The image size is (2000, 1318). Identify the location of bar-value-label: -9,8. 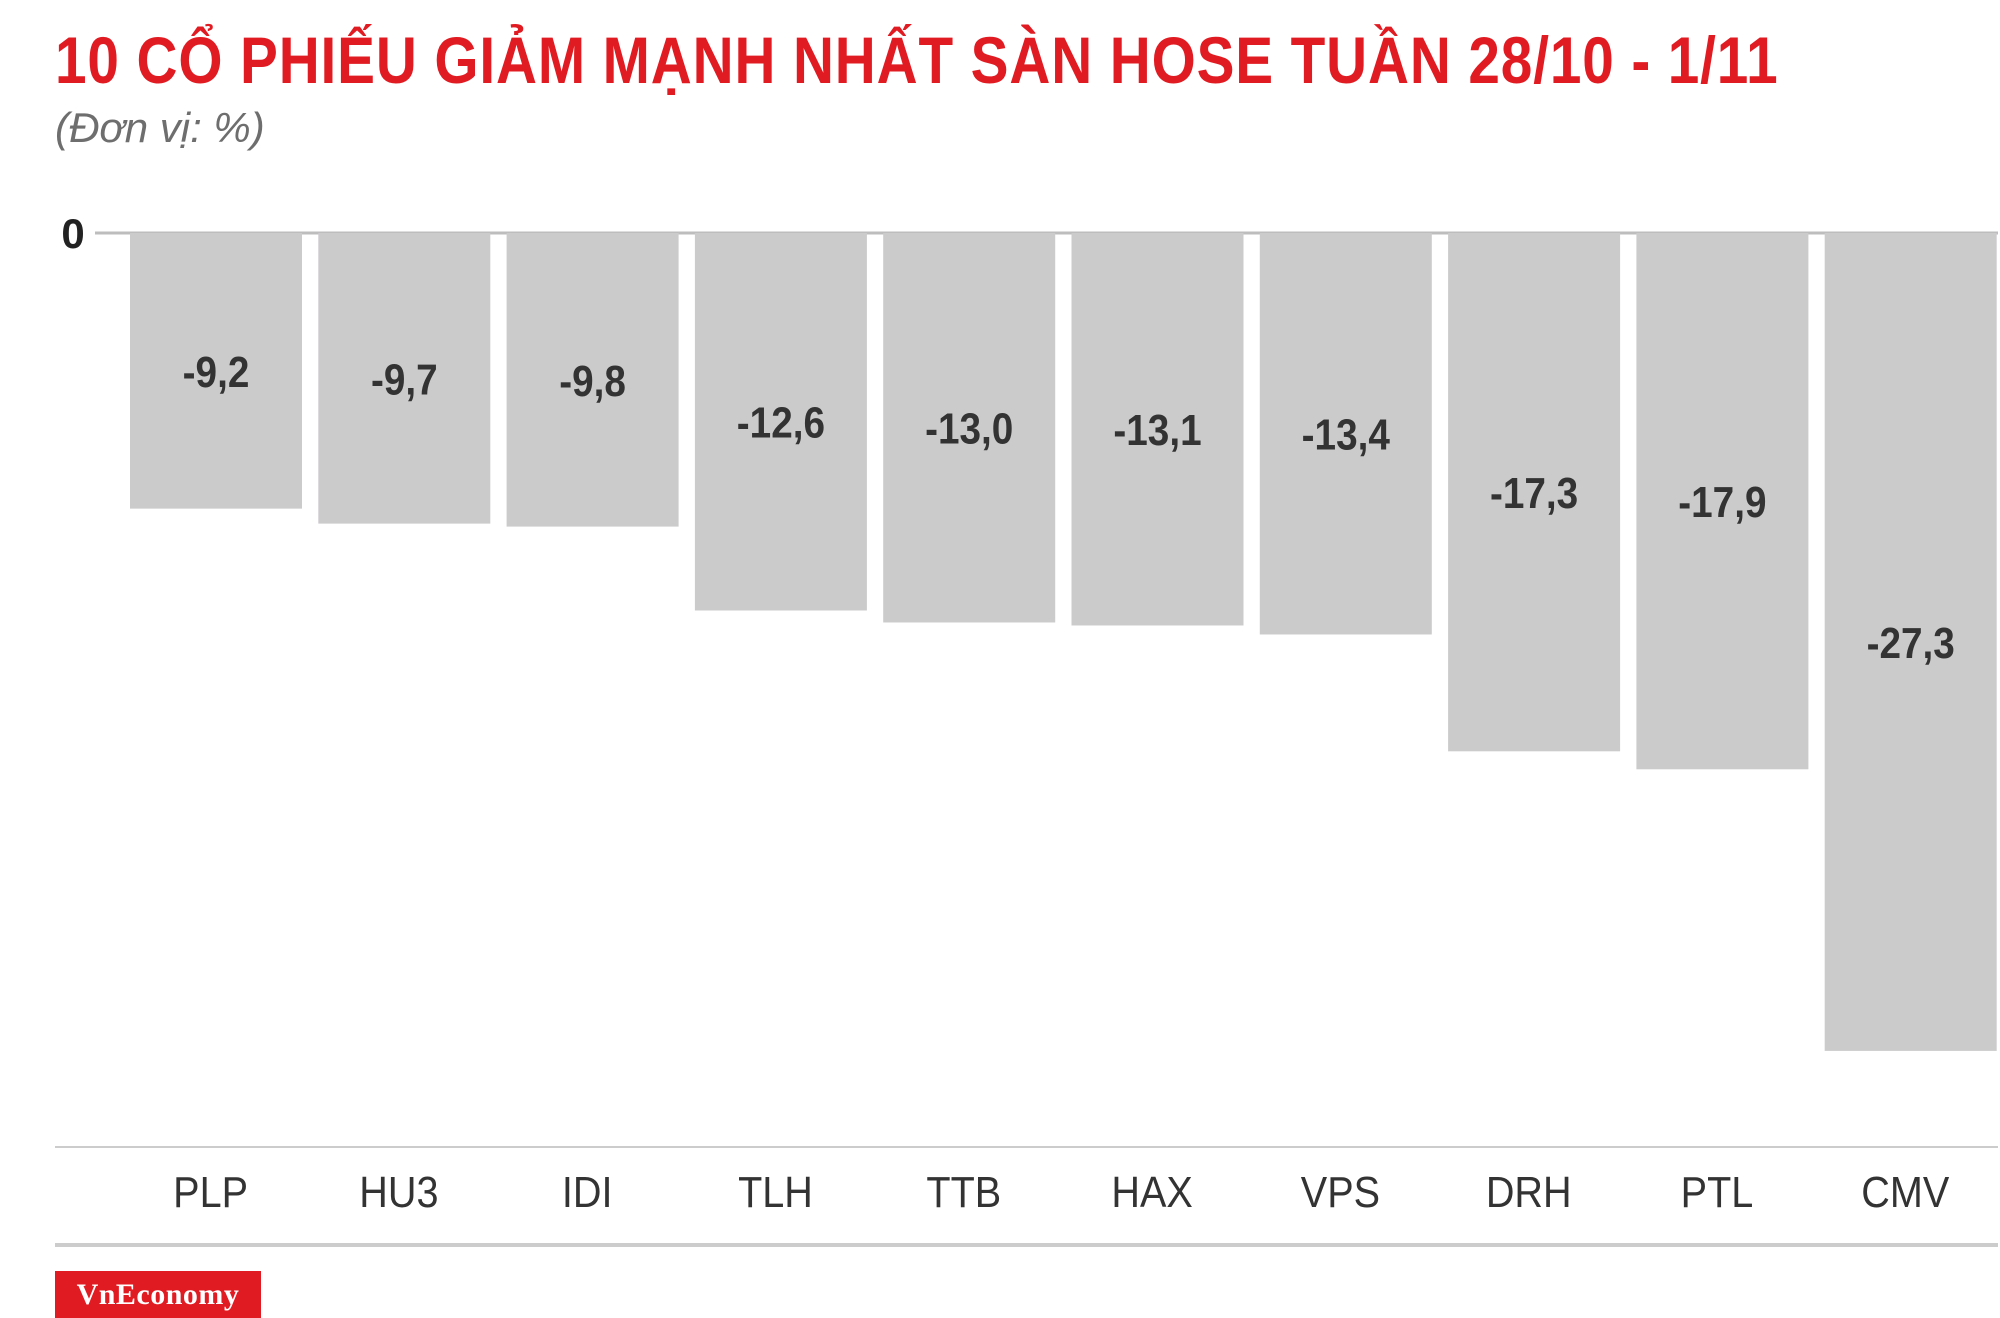
(592, 380).